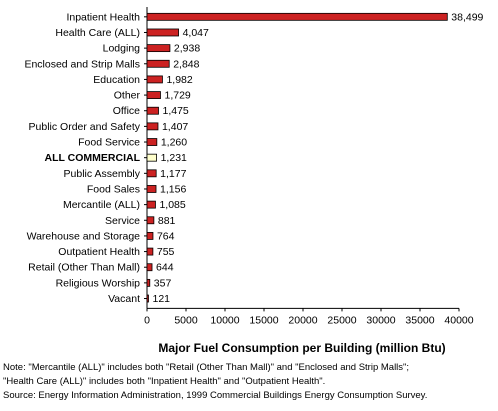  I want to click on value-label: 2,938, so click(187, 49).